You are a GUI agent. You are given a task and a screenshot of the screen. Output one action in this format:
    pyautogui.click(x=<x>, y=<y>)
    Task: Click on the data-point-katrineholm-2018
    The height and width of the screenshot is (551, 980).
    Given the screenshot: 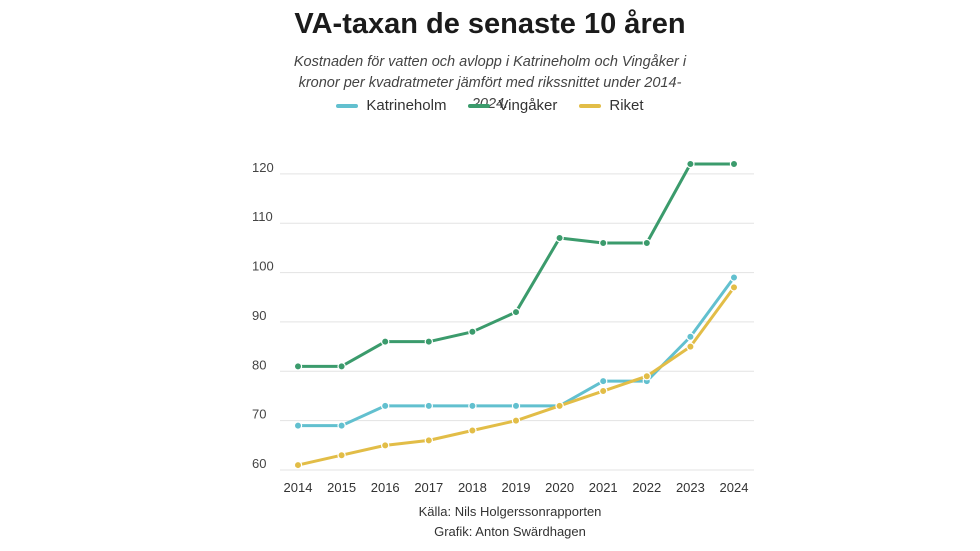 What is the action you would take?
    pyautogui.click(x=472, y=406)
    